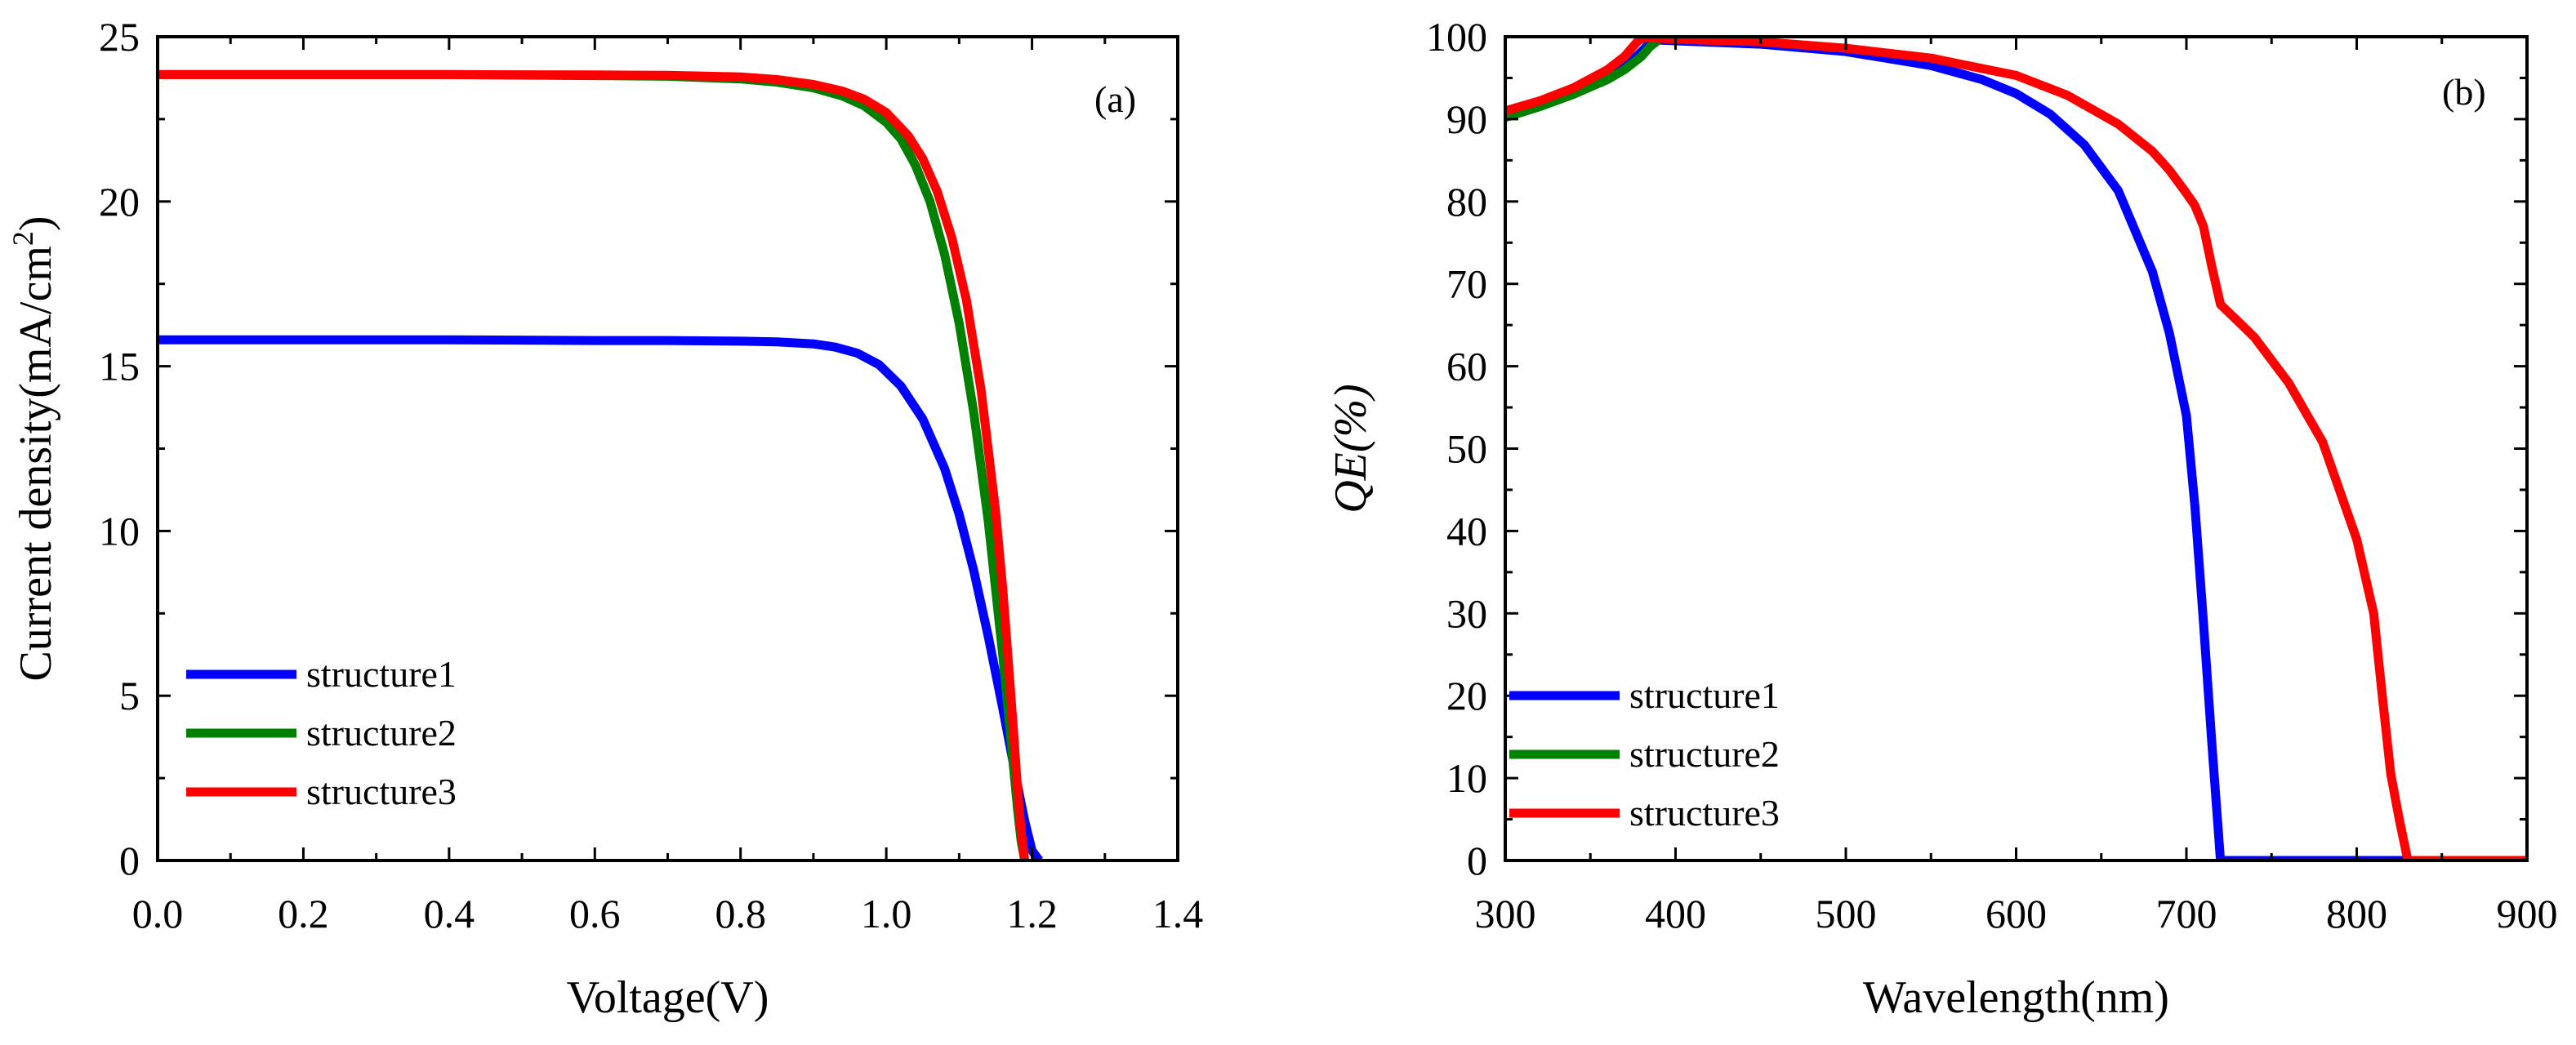  What do you see at coordinates (2356, 913) in the screenshot?
I see `qe-x-tick-label: 800` at bounding box center [2356, 913].